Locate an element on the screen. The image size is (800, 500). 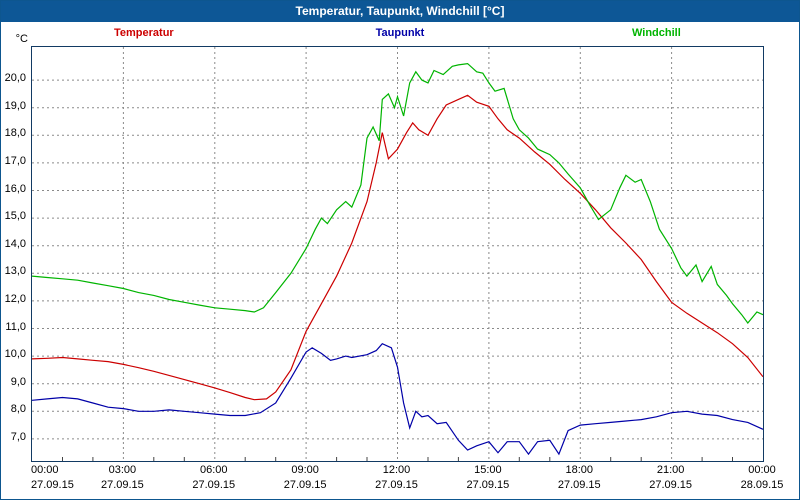
x-tick-time-label: 15:00 is located at coordinates (488, 470).